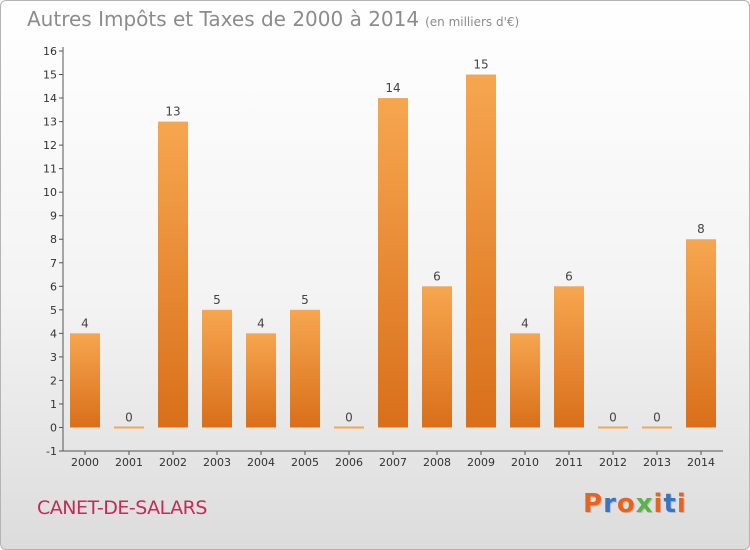  Describe the element at coordinates (644, 504) in the screenshot. I see `logo-letter: x` at that location.